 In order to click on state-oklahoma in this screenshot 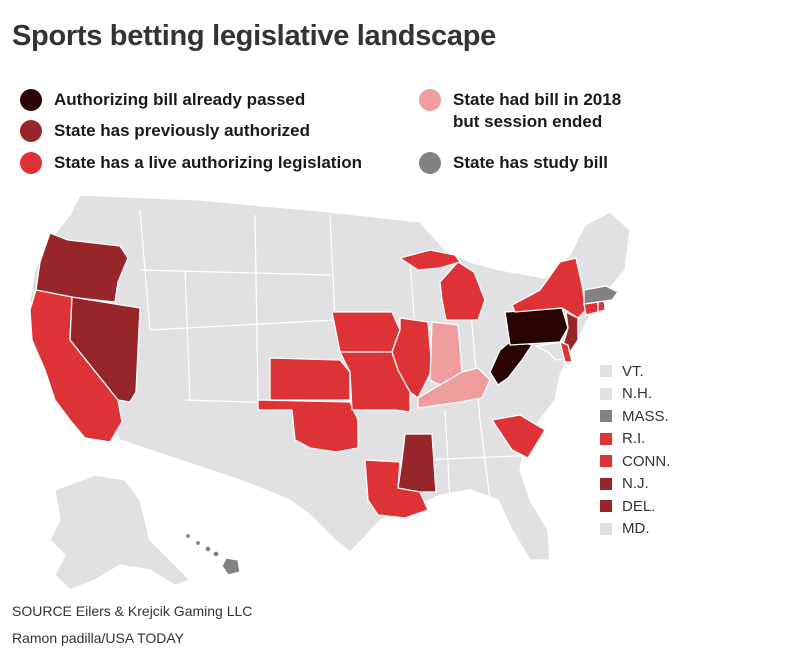, I will do `click(308, 426)`.